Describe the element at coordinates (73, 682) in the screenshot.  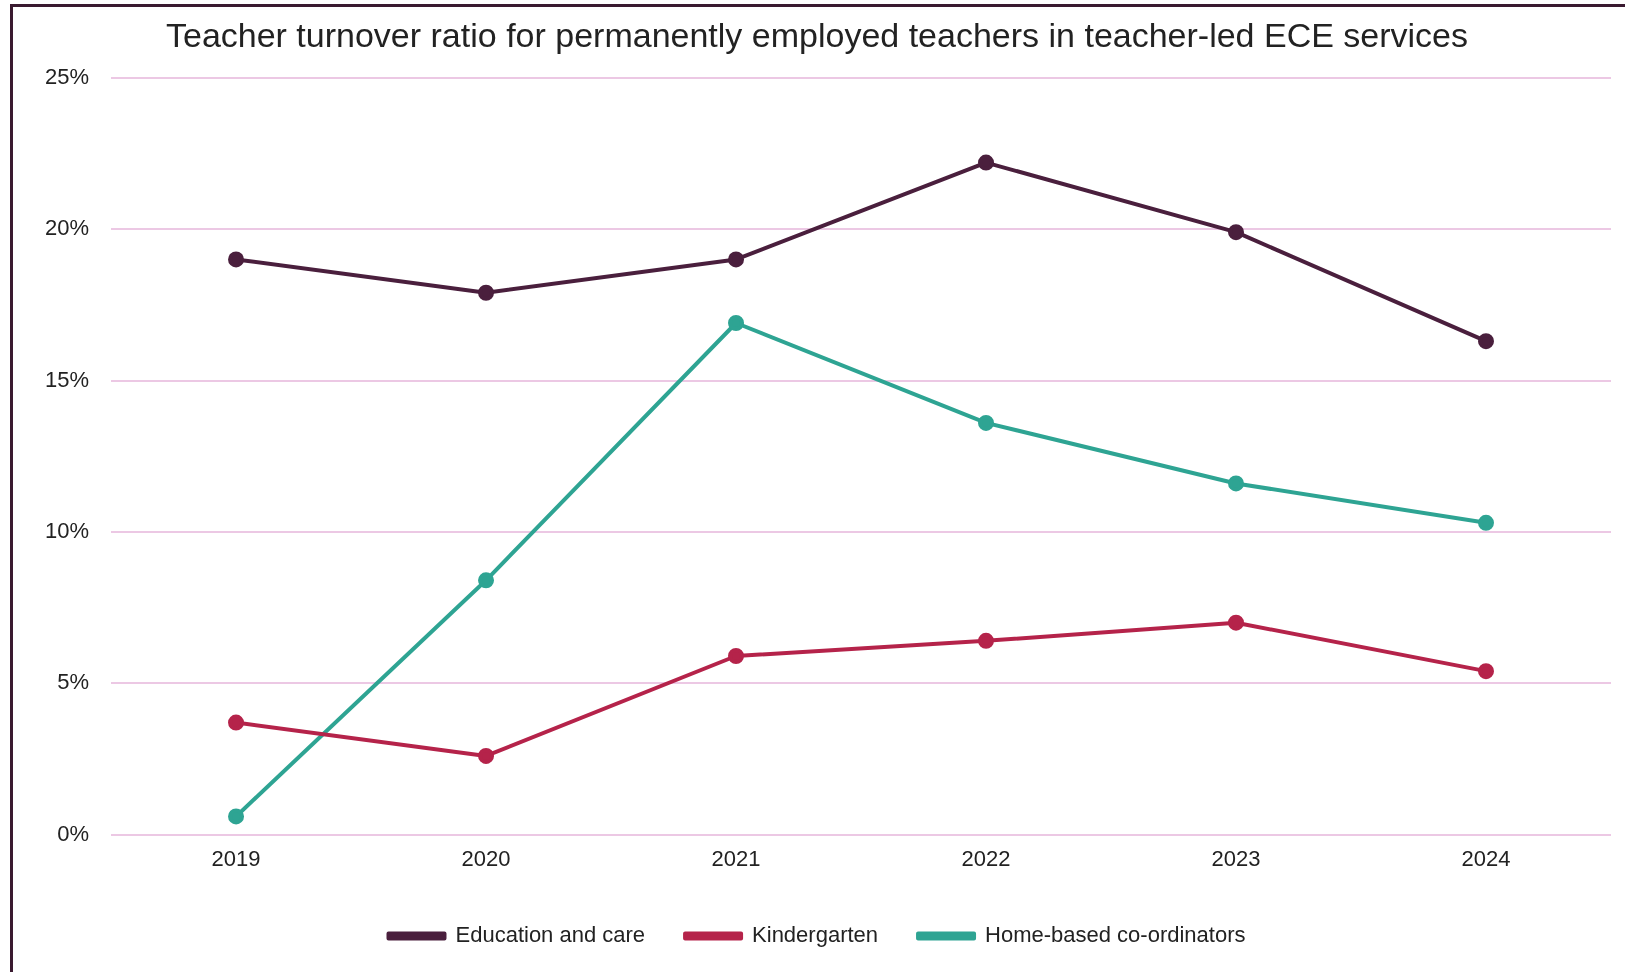
I see `y-tick-label: 5%` at that location.